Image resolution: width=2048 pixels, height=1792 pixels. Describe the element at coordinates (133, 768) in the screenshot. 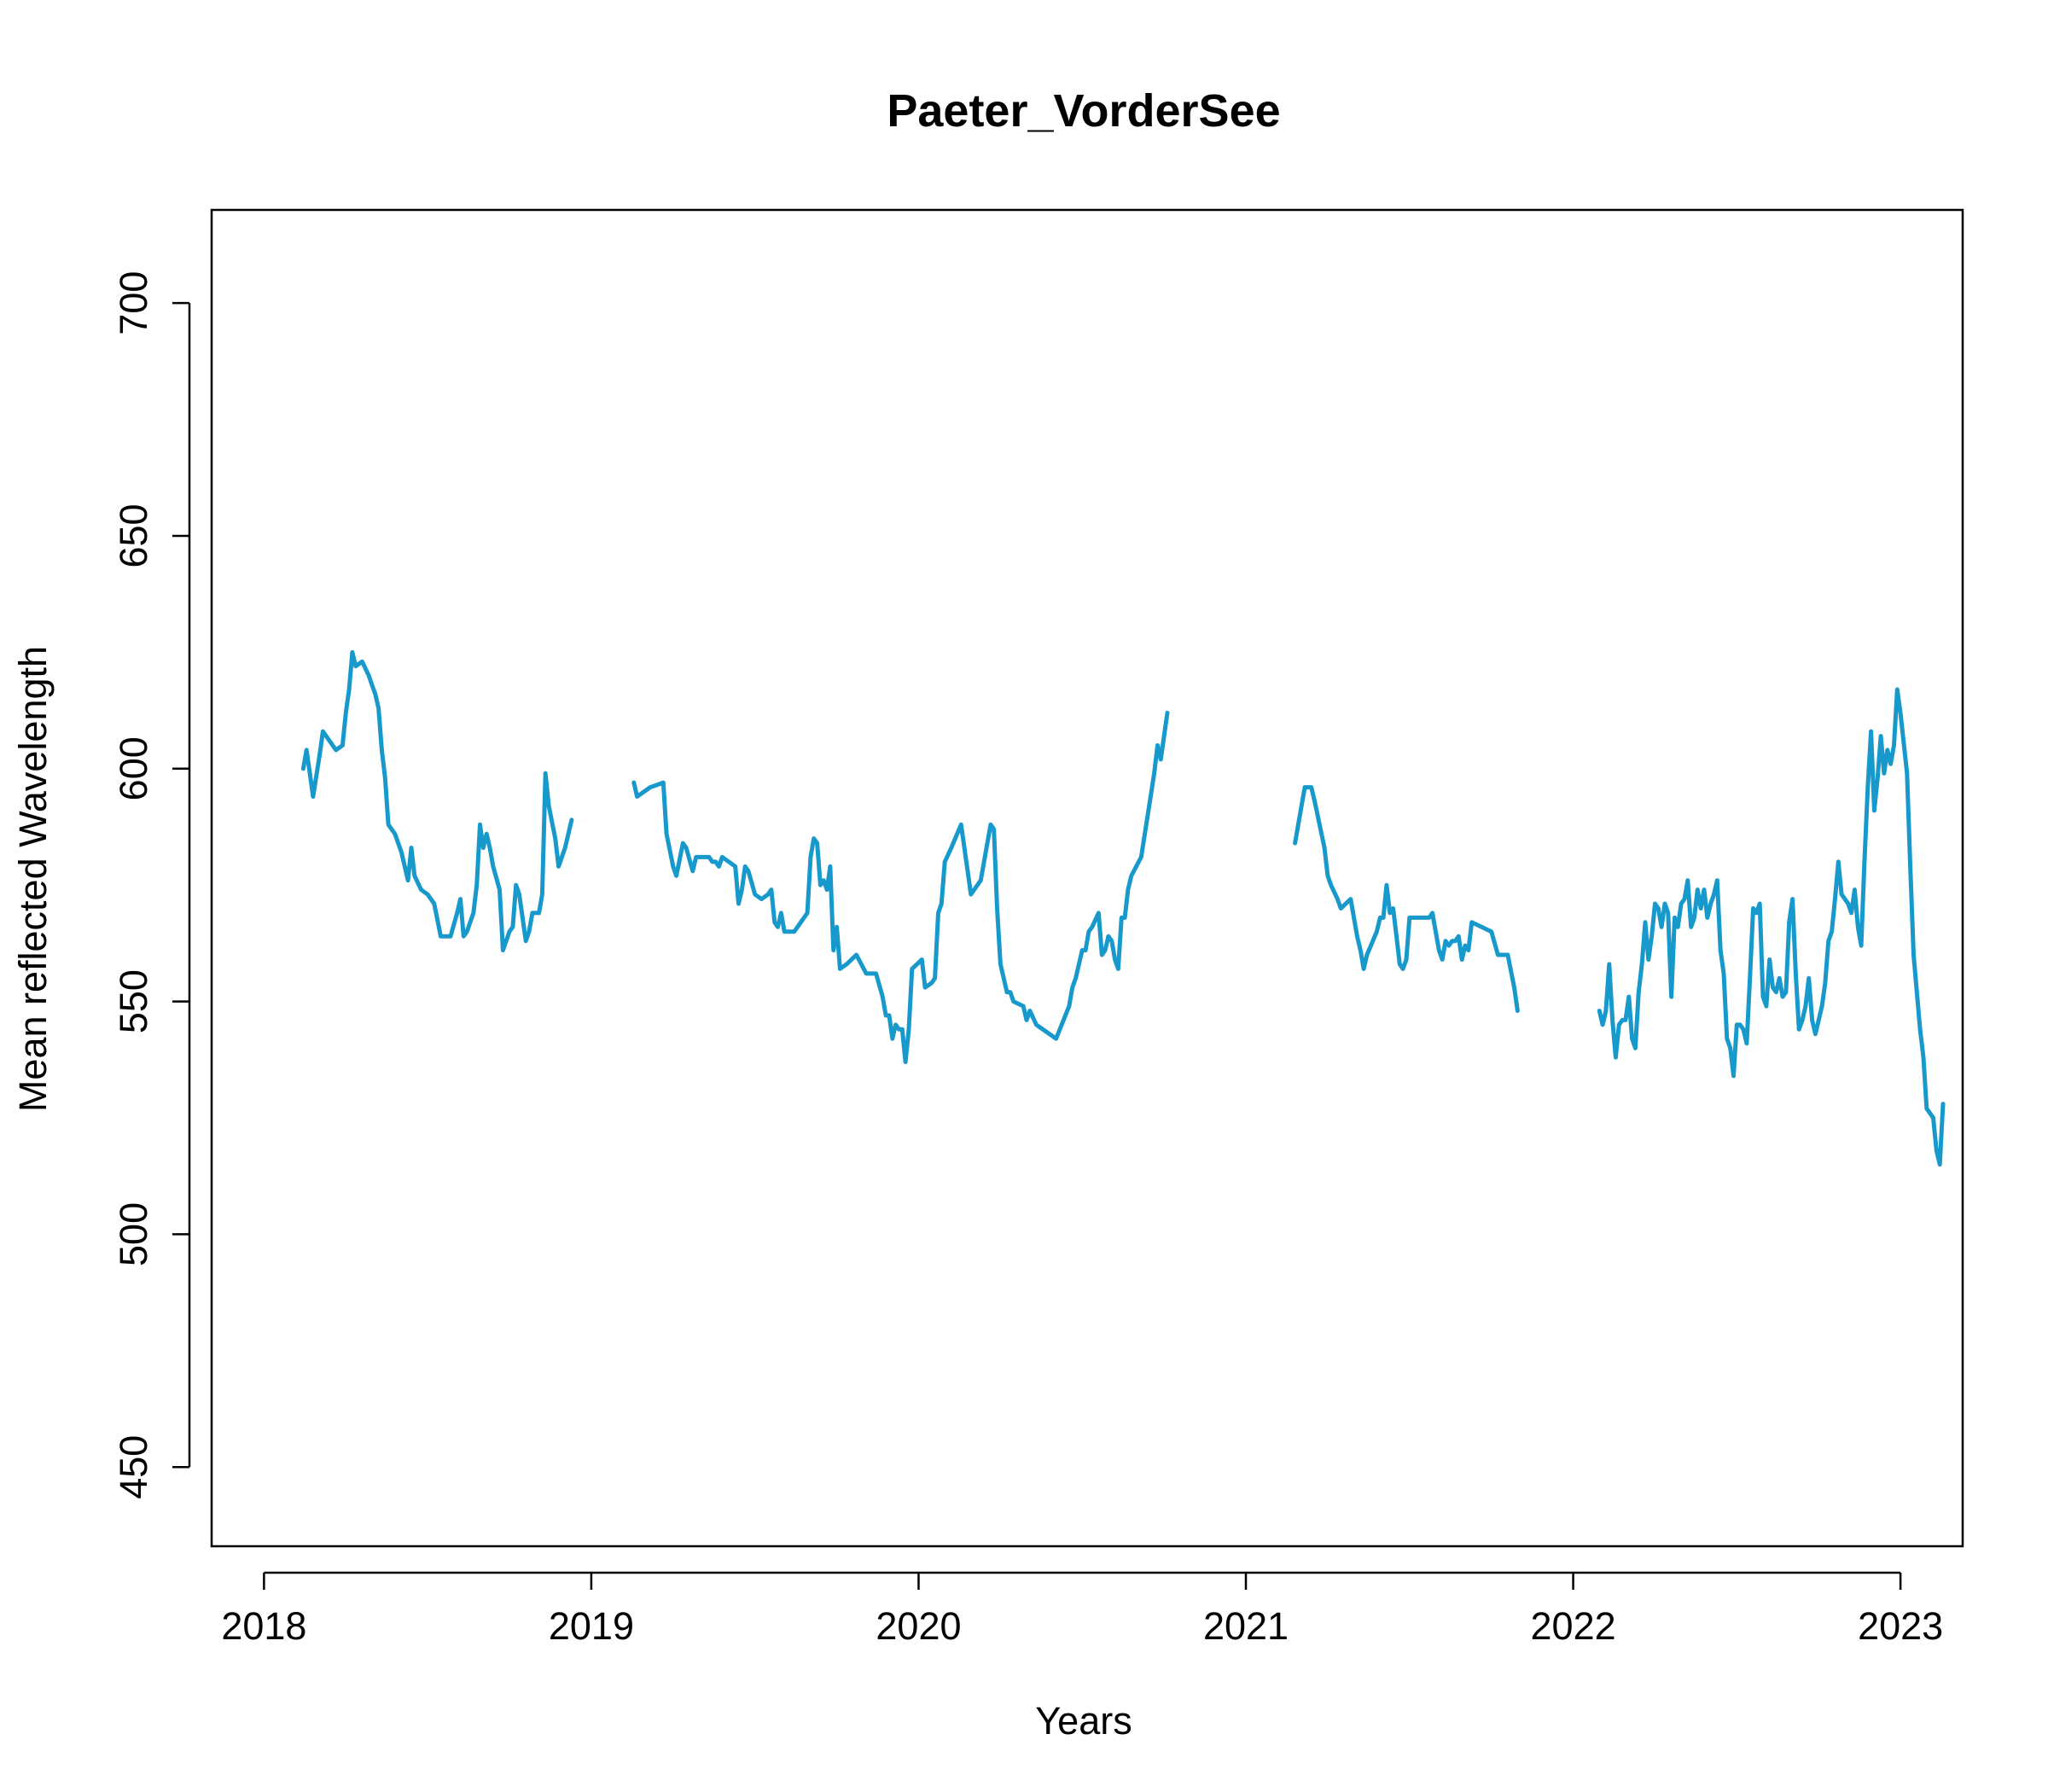

I see `y-tick-label: 600` at that location.